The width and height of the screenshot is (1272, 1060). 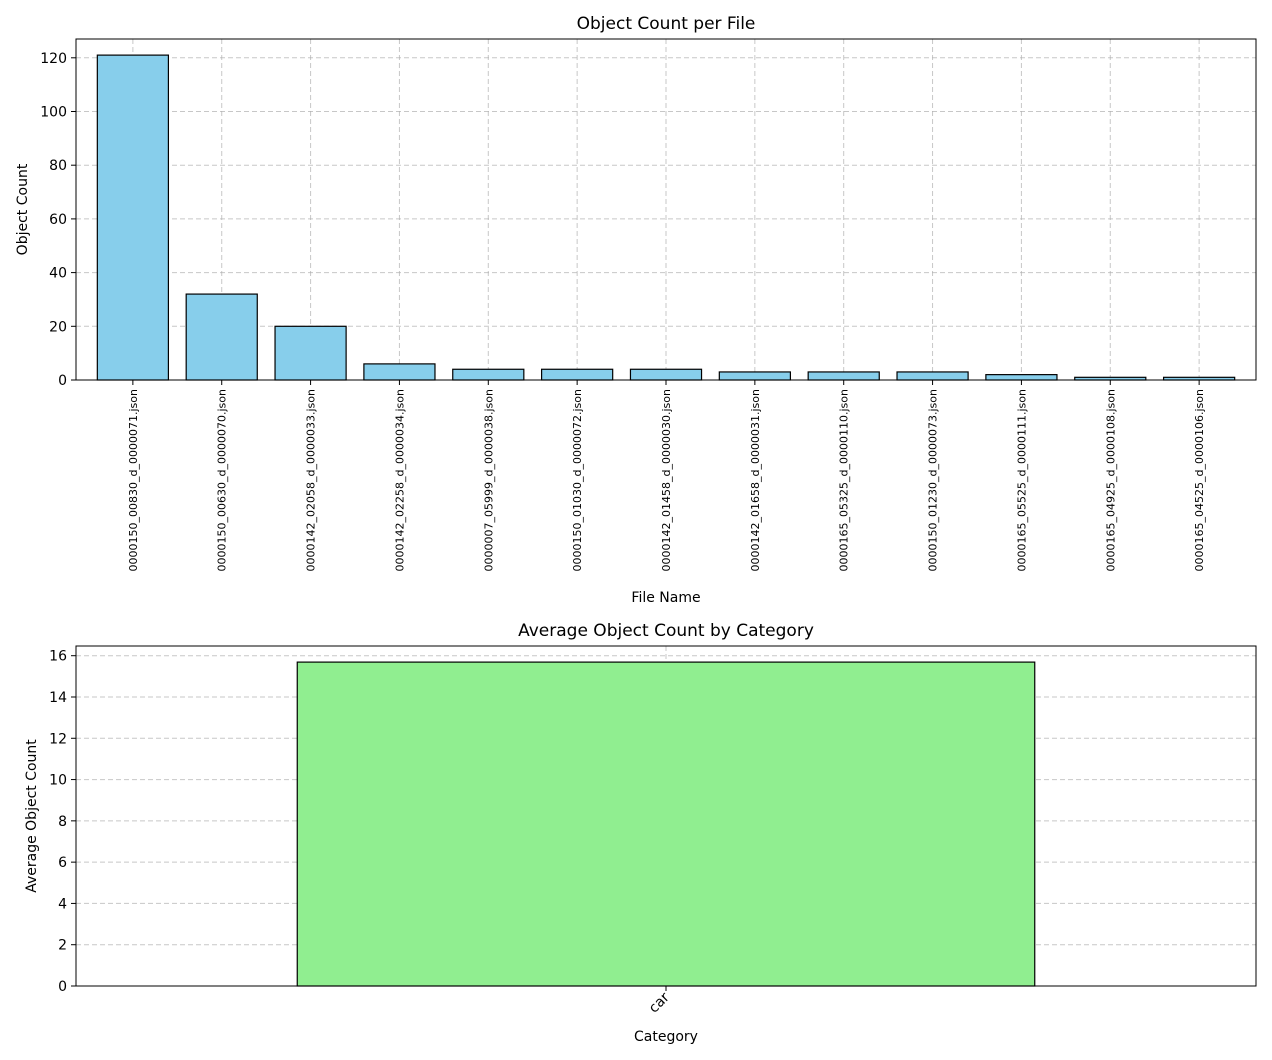 I want to click on y-tick-label: 80, so click(x=58, y=166).